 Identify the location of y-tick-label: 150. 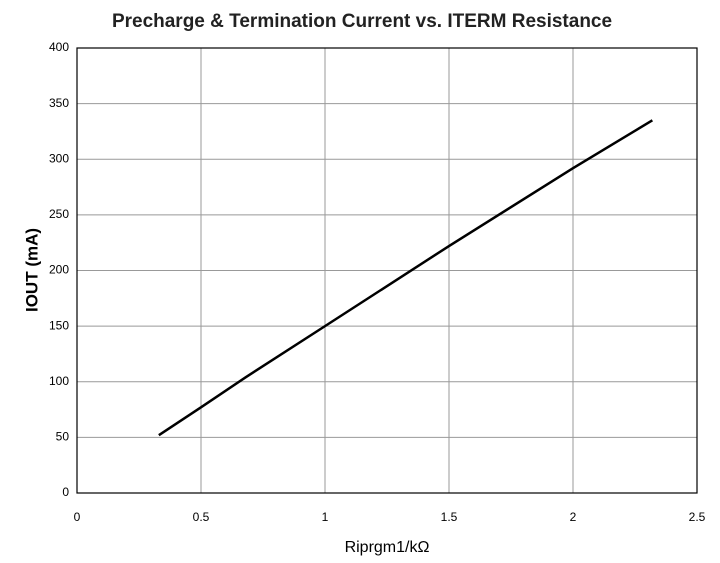
(59, 325).